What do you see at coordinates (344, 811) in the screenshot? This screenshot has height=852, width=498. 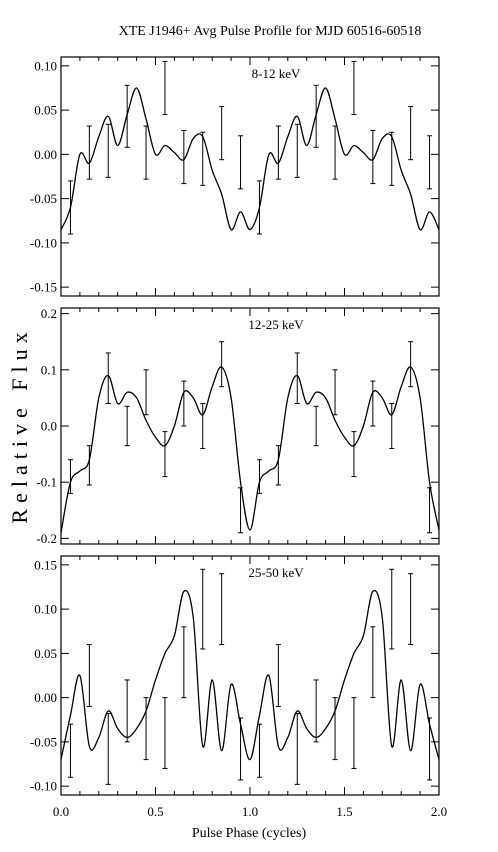 I see `x-tick-label: 1.5` at bounding box center [344, 811].